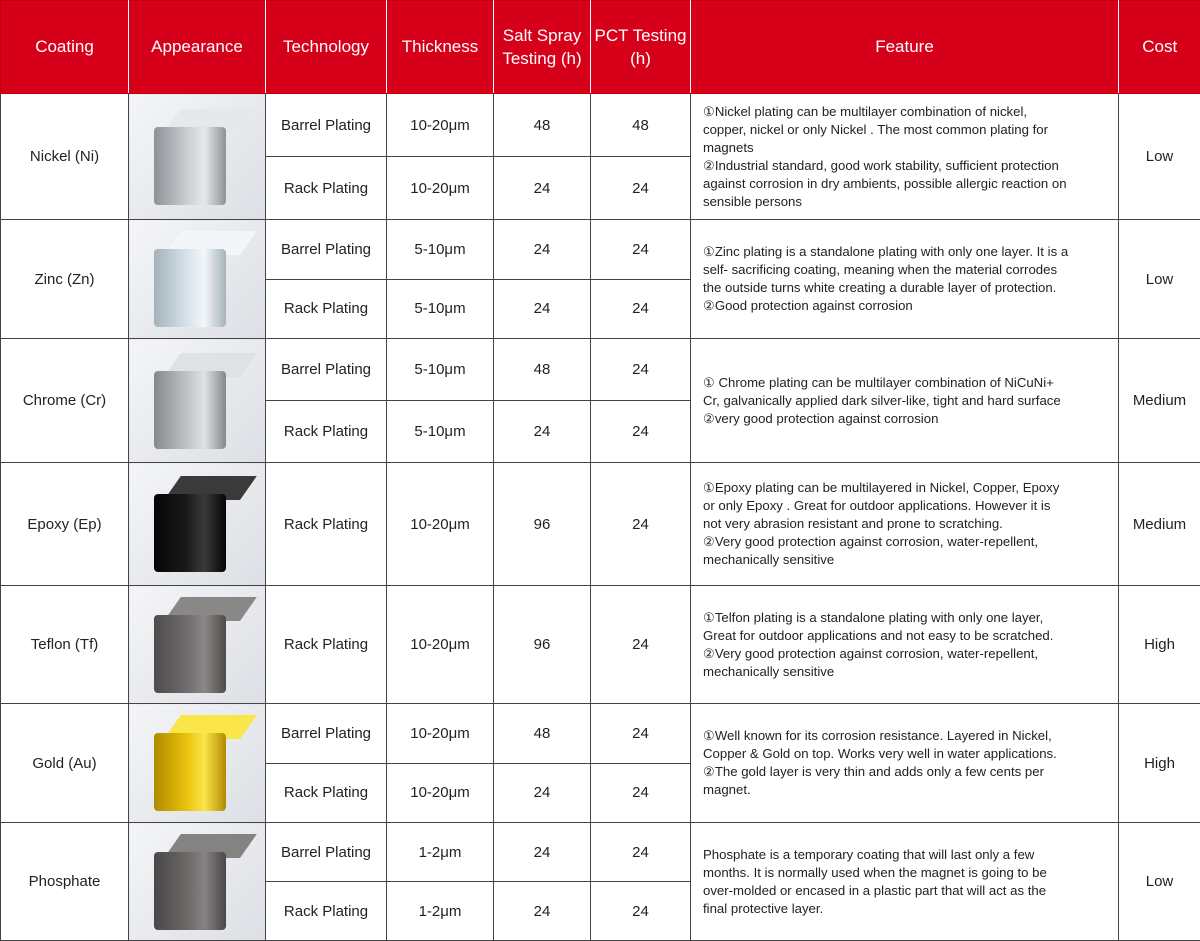  What do you see at coordinates (65, 524) in the screenshot?
I see `coating-cell: Epoxy (Ep)` at bounding box center [65, 524].